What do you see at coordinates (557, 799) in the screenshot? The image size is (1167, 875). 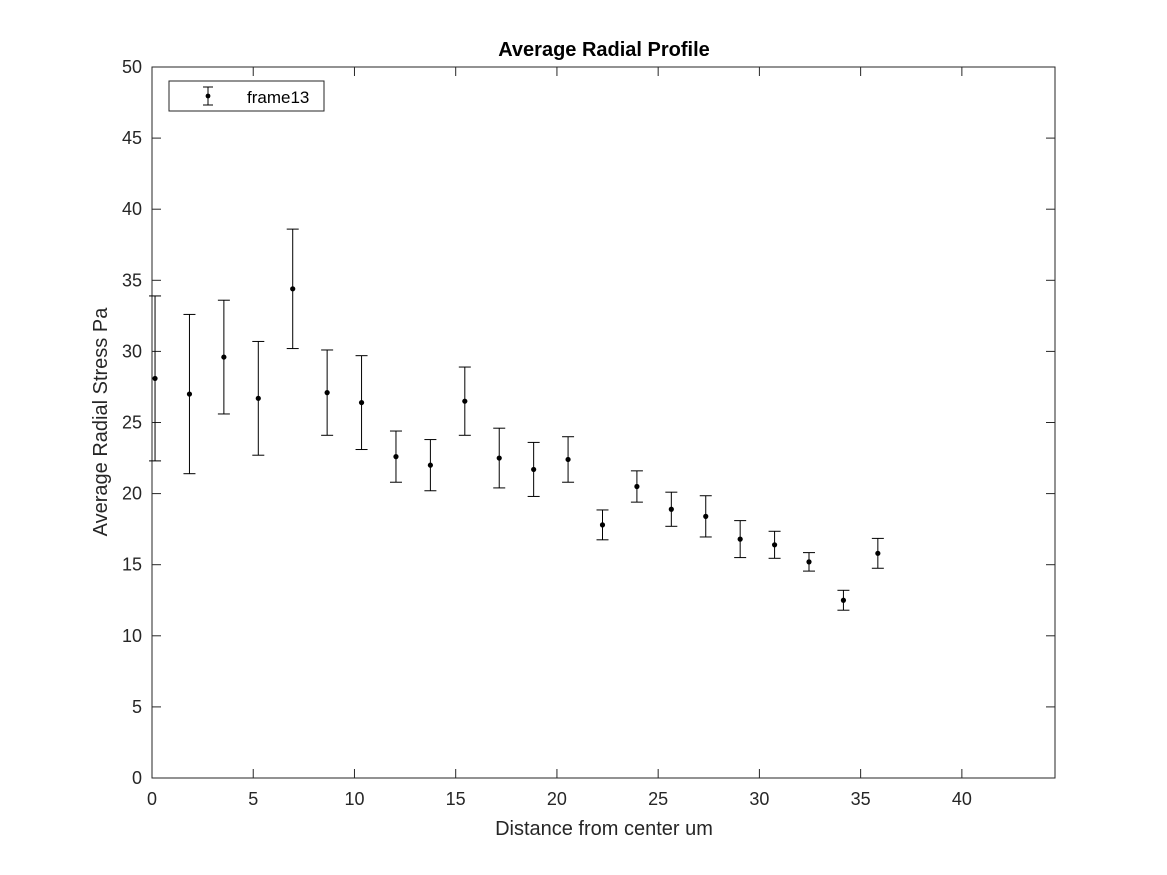 I see `x-tick-label: 20` at bounding box center [557, 799].